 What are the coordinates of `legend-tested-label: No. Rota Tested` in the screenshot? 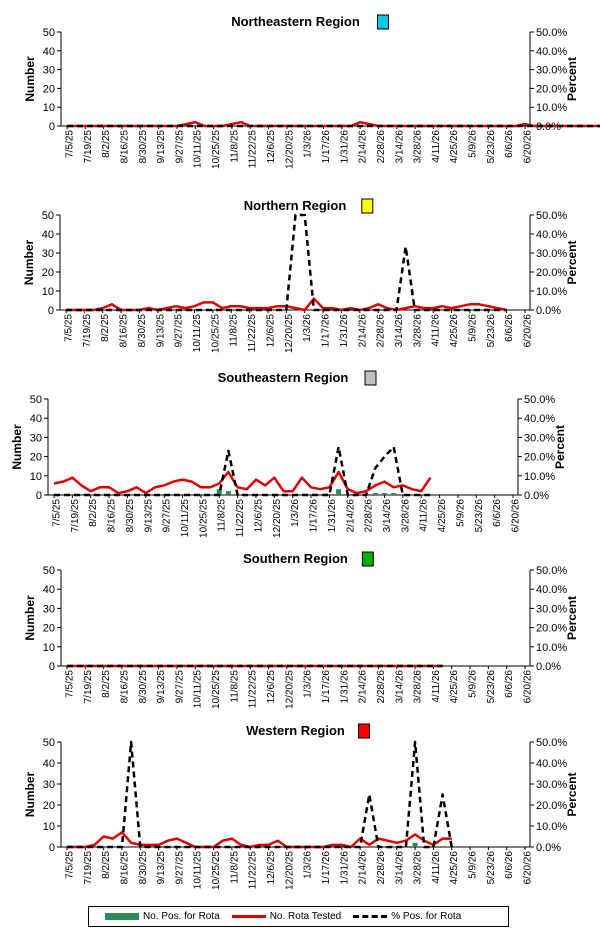 It's located at (305, 916).